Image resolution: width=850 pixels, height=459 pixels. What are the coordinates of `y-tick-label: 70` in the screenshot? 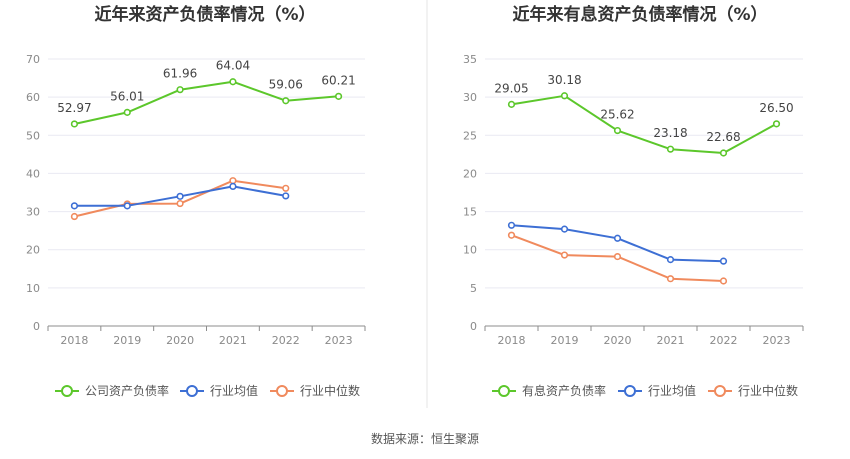 It's located at (33, 59).